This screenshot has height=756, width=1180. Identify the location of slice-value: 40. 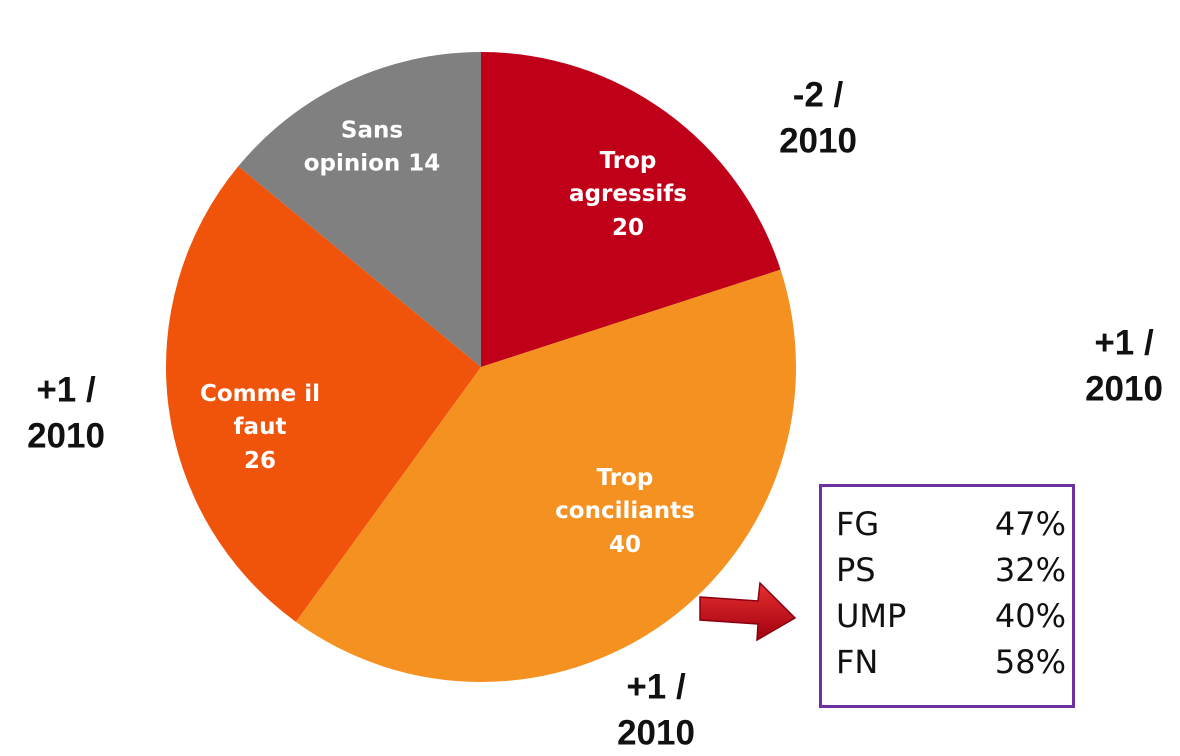
(624, 544).